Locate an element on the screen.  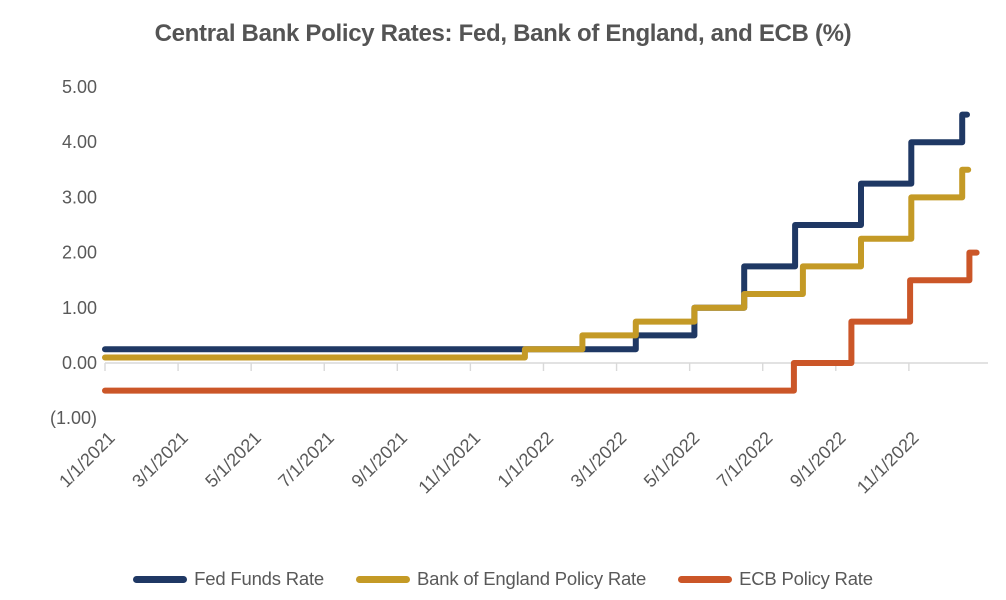
x-axis-tick-label: 3/1/2022 is located at coordinates (599, 460).